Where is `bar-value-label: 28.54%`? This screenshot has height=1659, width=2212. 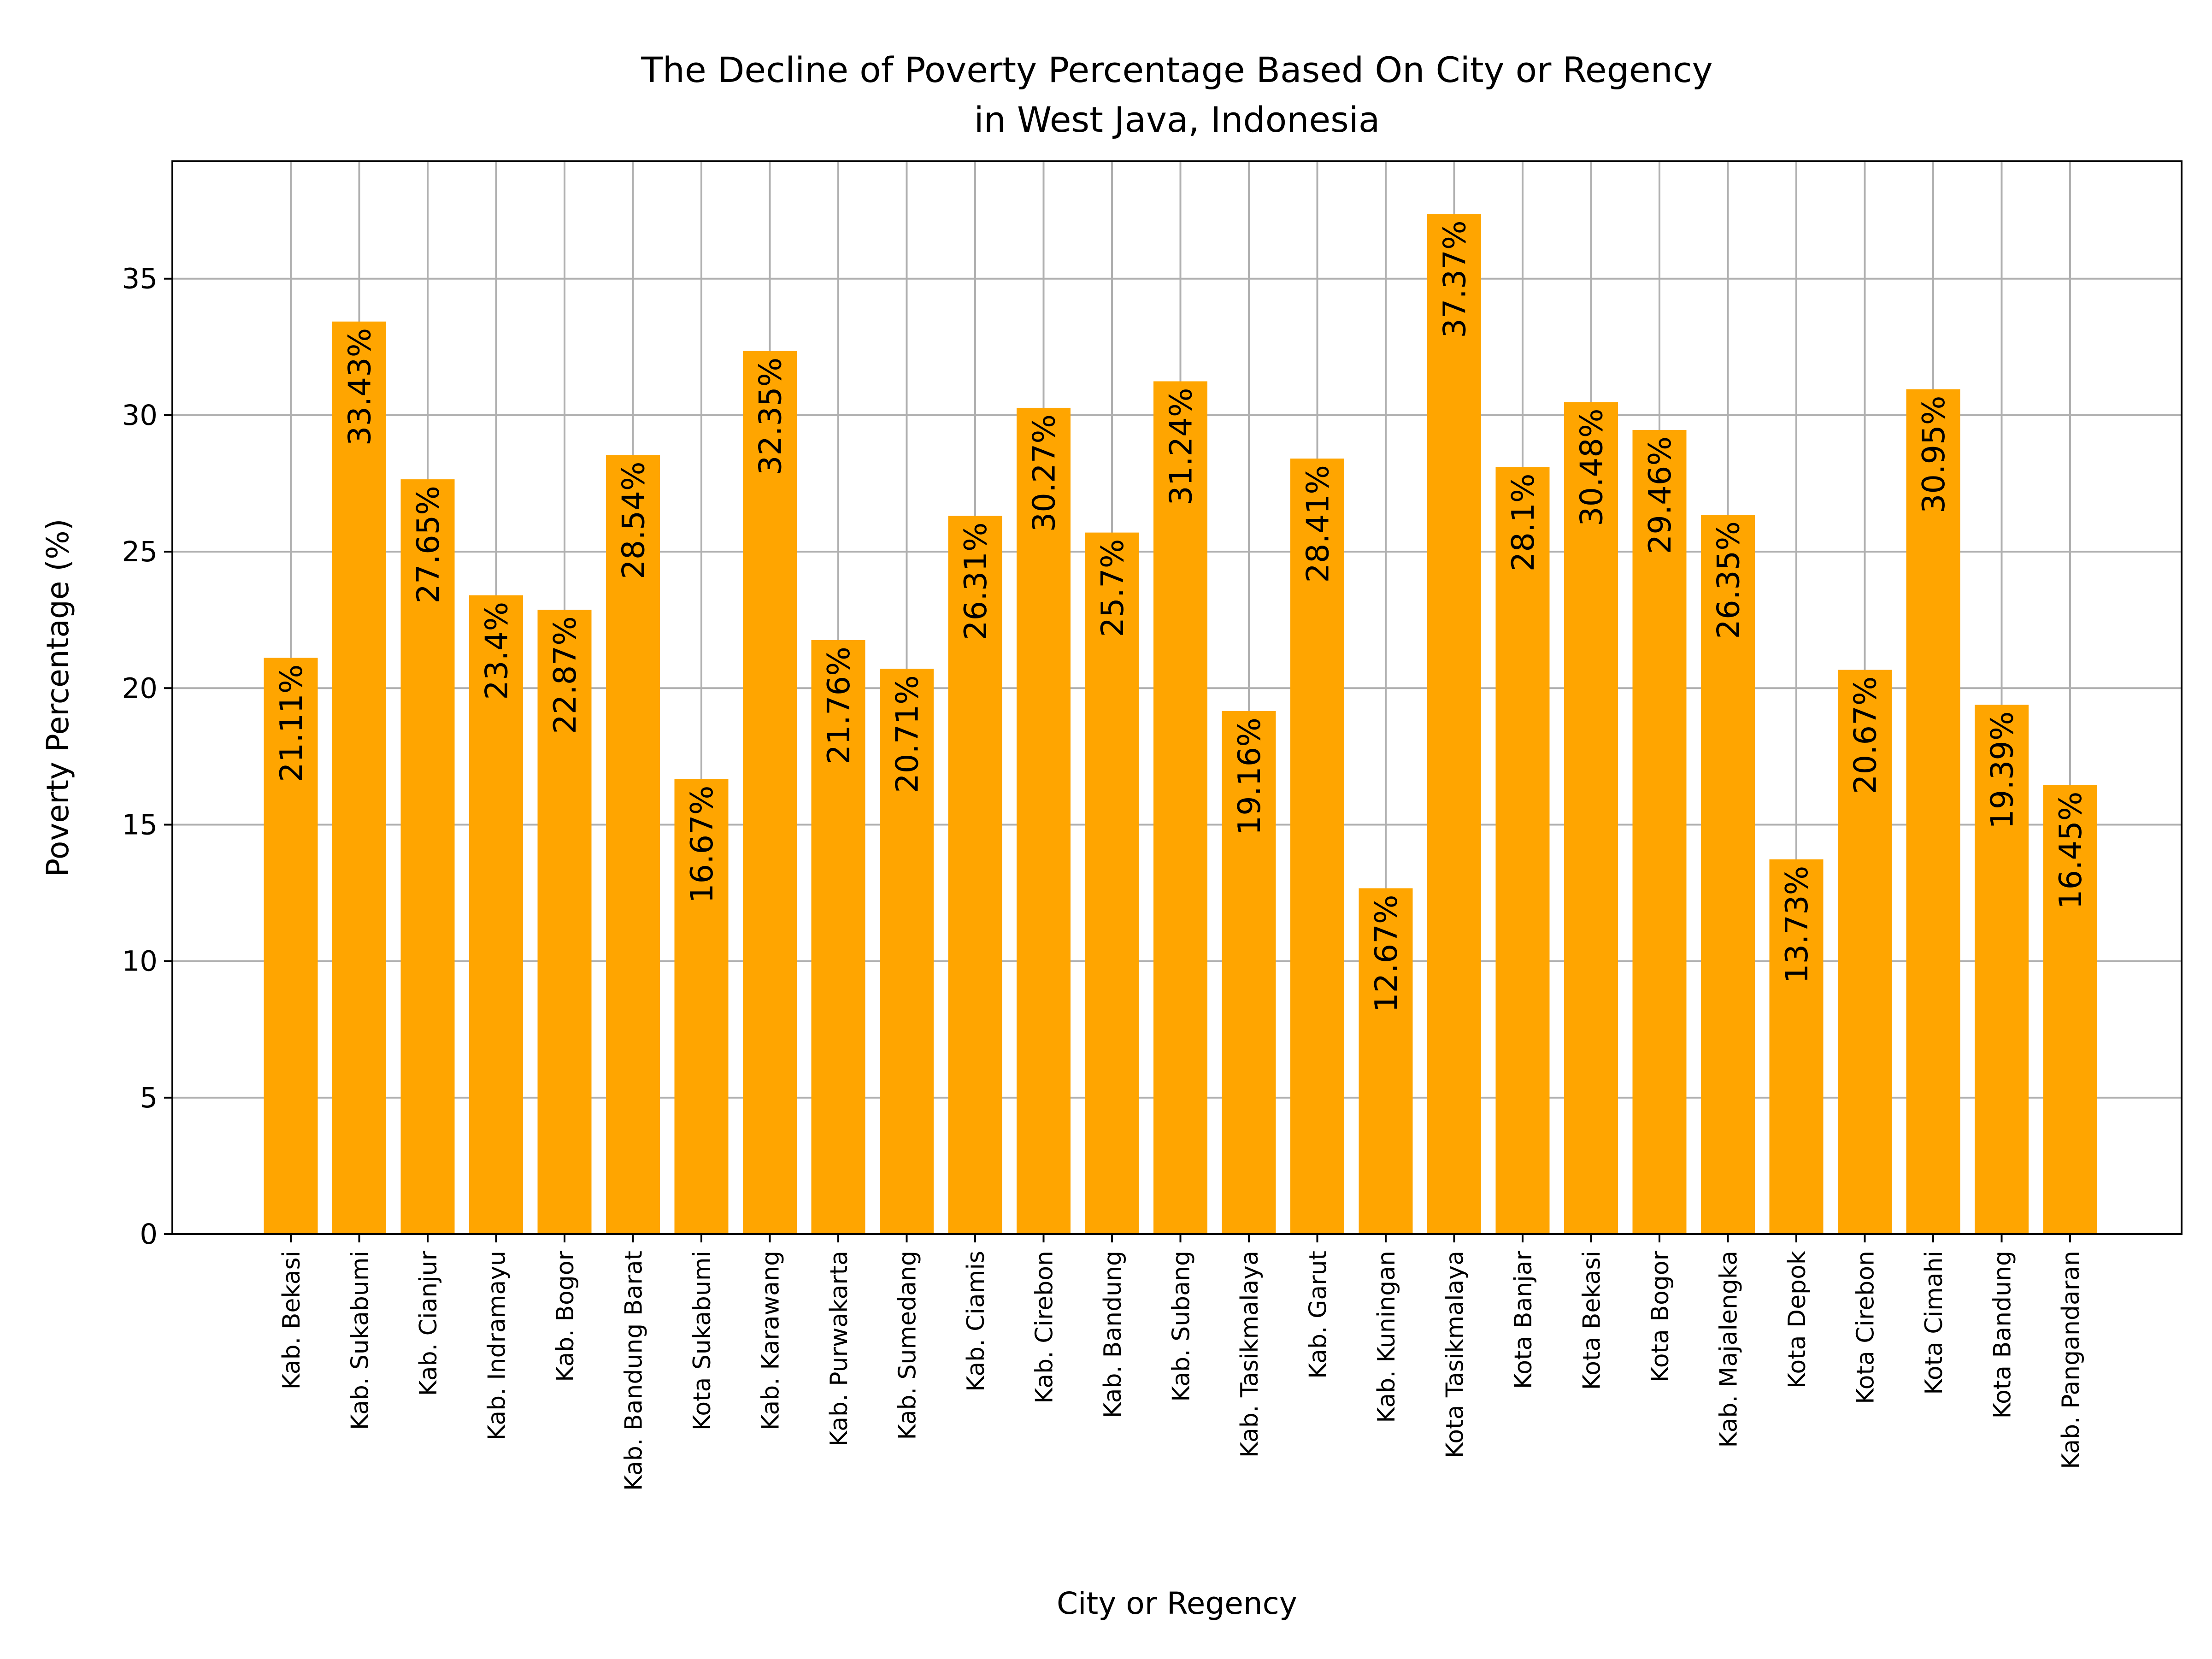
bar-value-label: 28.54% is located at coordinates (634, 520).